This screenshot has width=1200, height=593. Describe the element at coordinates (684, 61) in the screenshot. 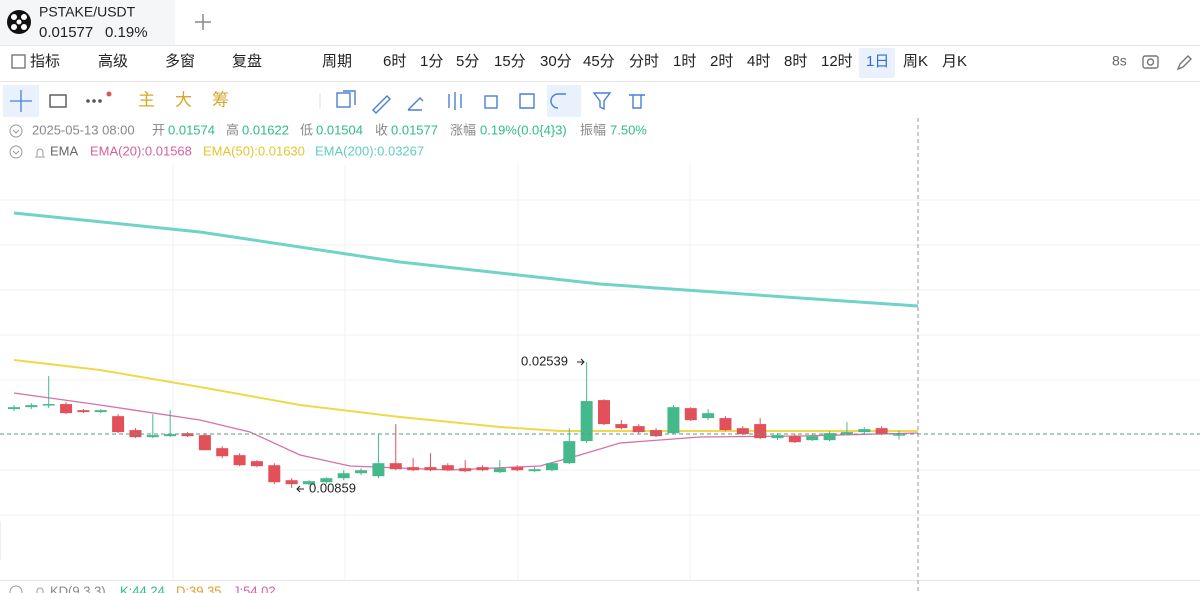

I see `toolbar-item: 1时` at that location.